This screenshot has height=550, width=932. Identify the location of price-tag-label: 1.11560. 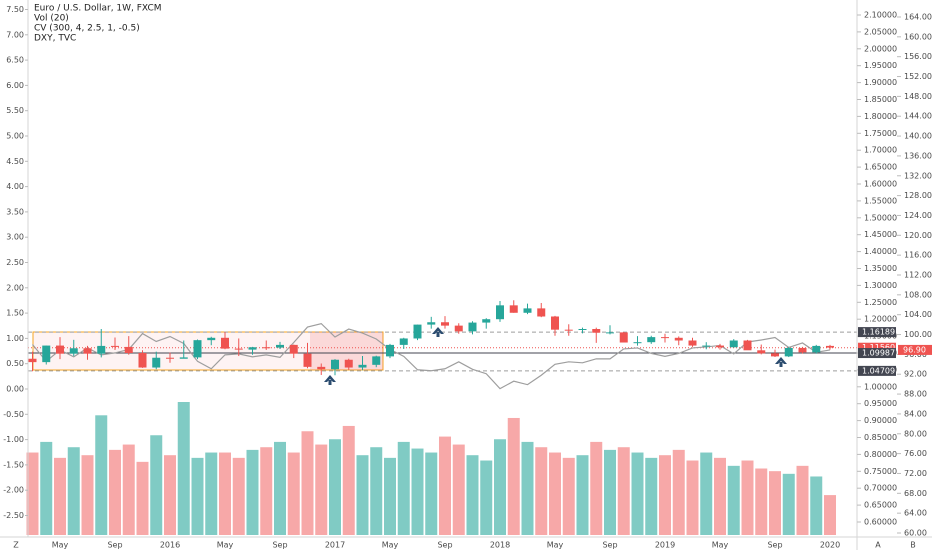
(878, 347).